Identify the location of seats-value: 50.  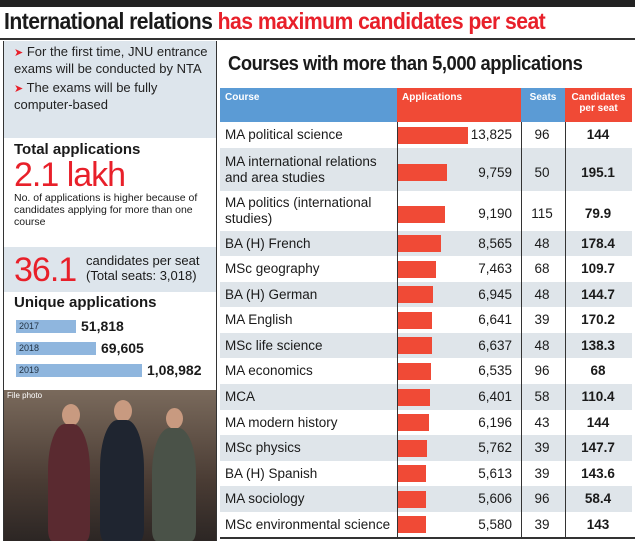
(542, 172).